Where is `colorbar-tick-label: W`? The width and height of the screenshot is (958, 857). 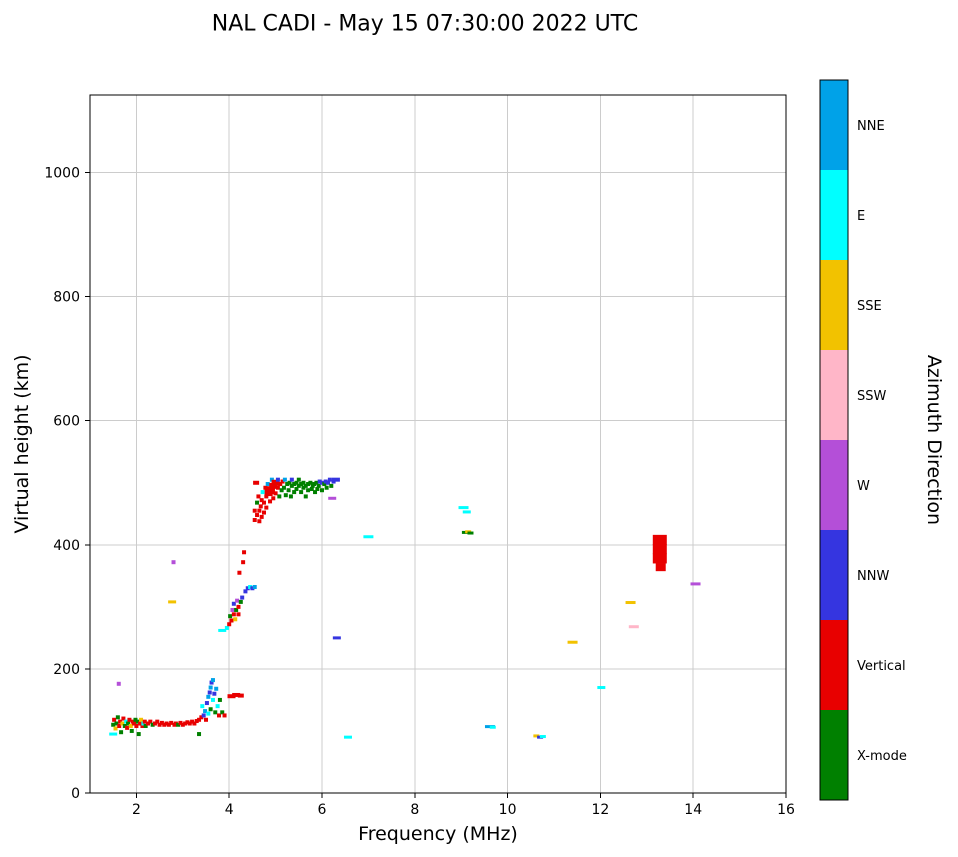
colorbar-tick-label: W is located at coordinates (863, 486).